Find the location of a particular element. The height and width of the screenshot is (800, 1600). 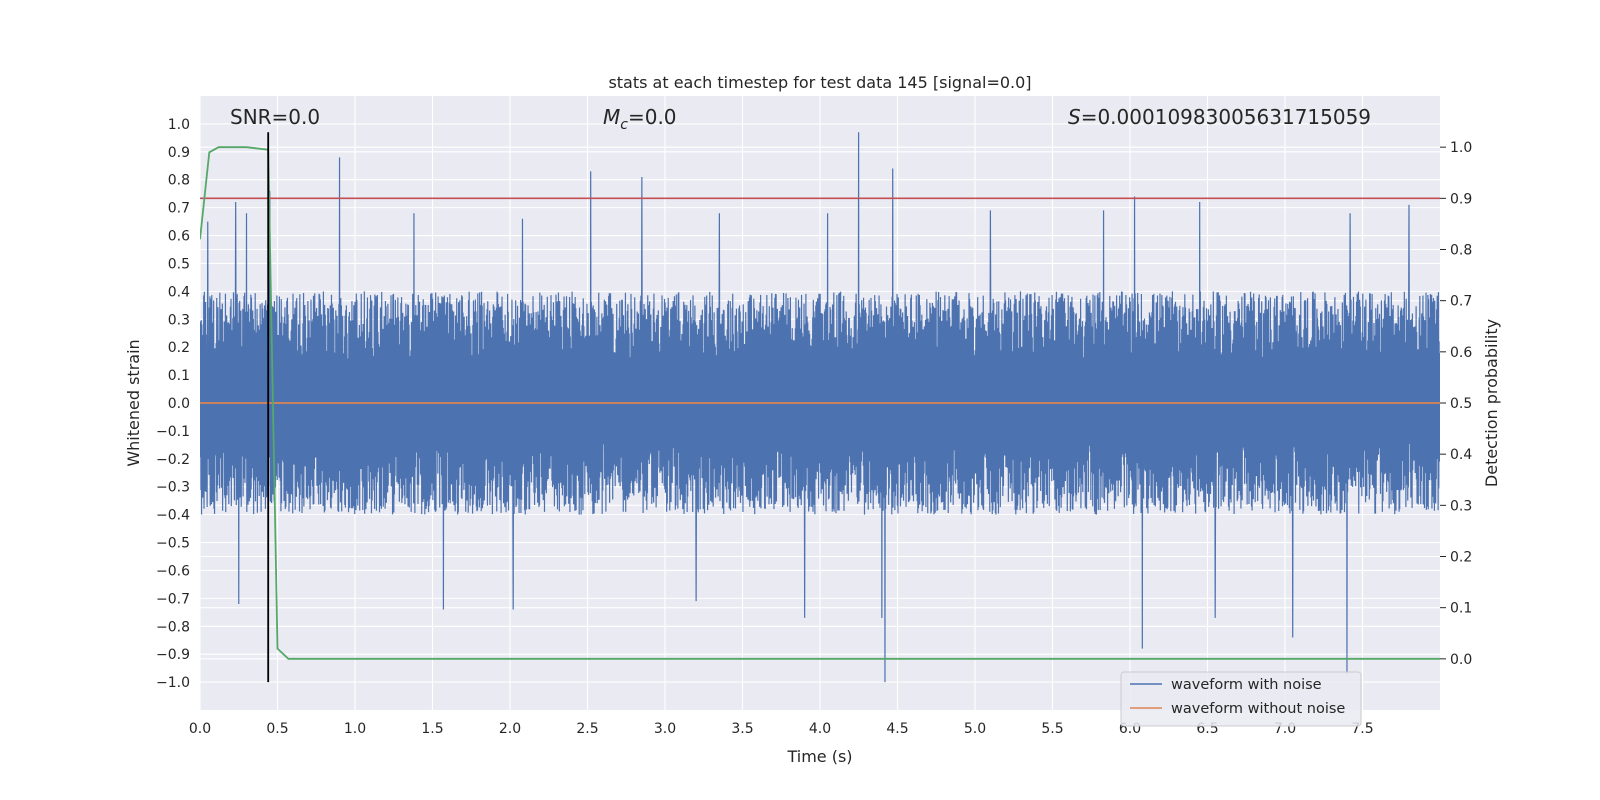

x-axis-label: Time (s) is located at coordinates (819, 756).